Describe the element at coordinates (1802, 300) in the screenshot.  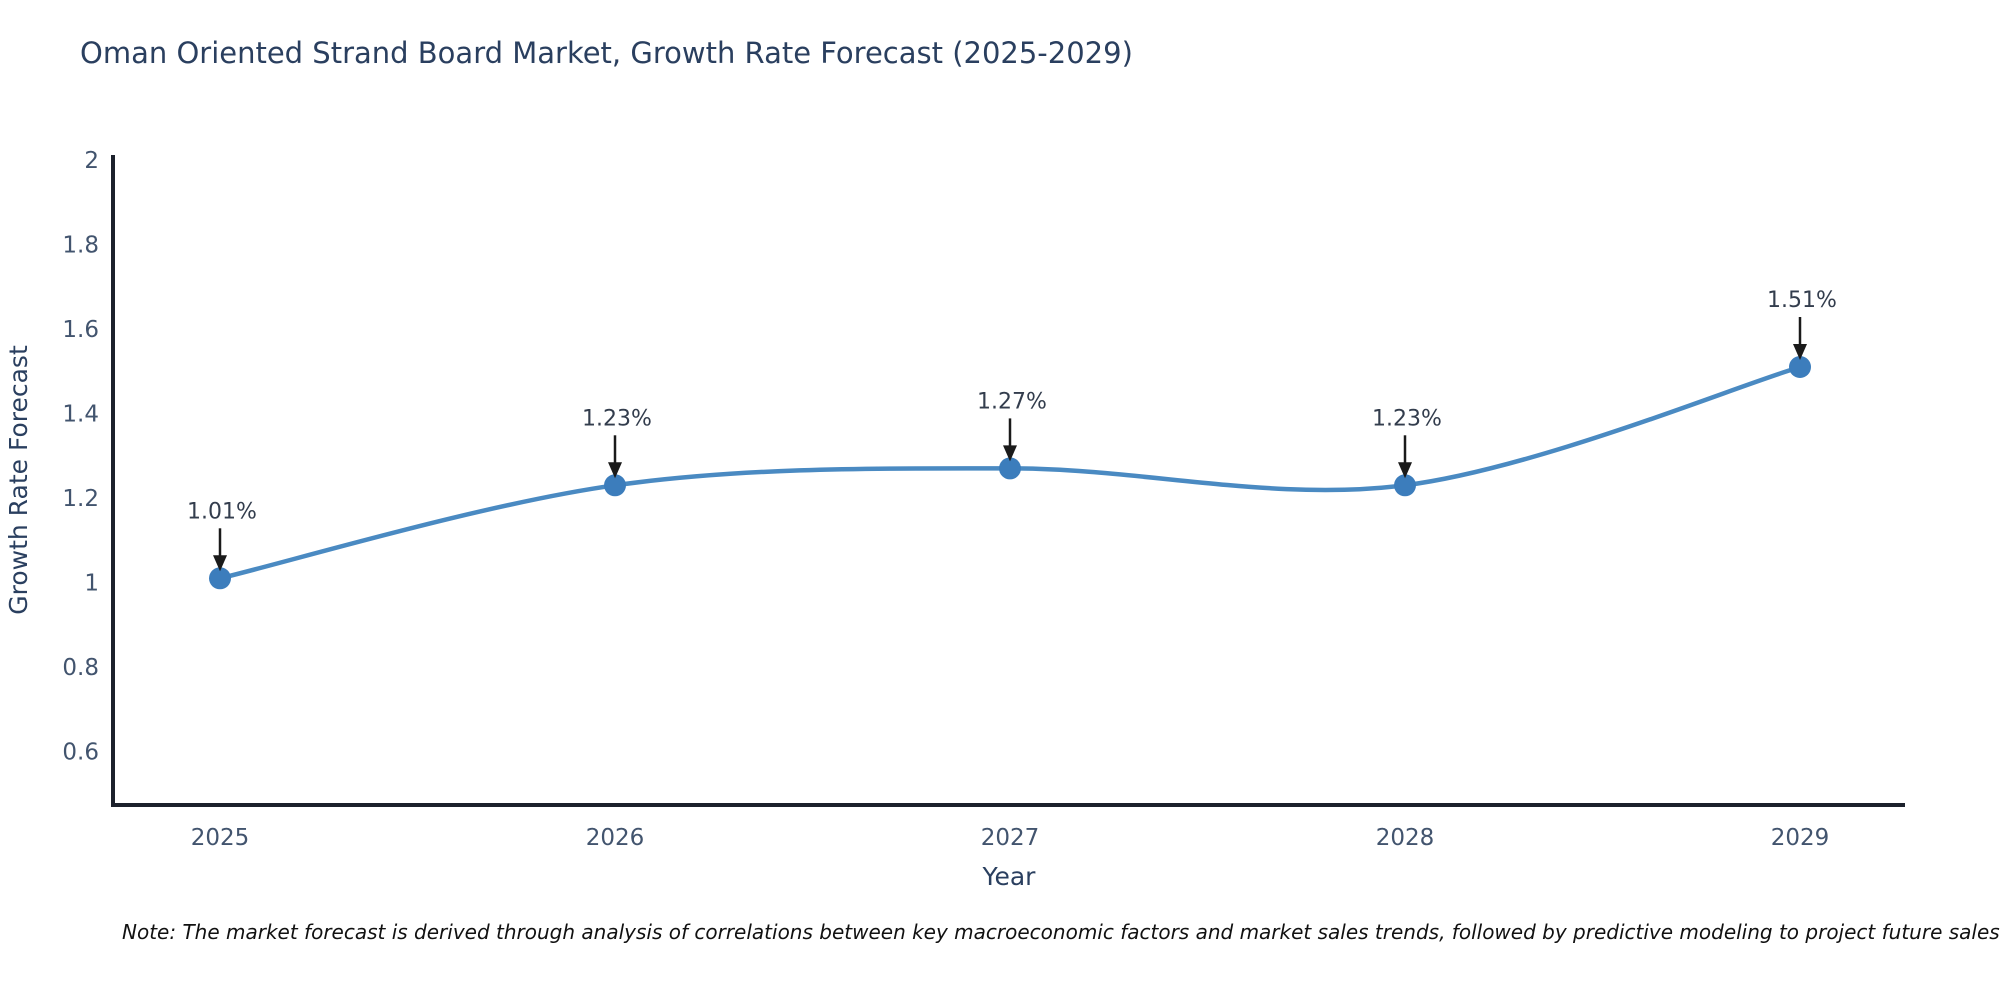
I see `point-value-label: 1.51%` at that location.